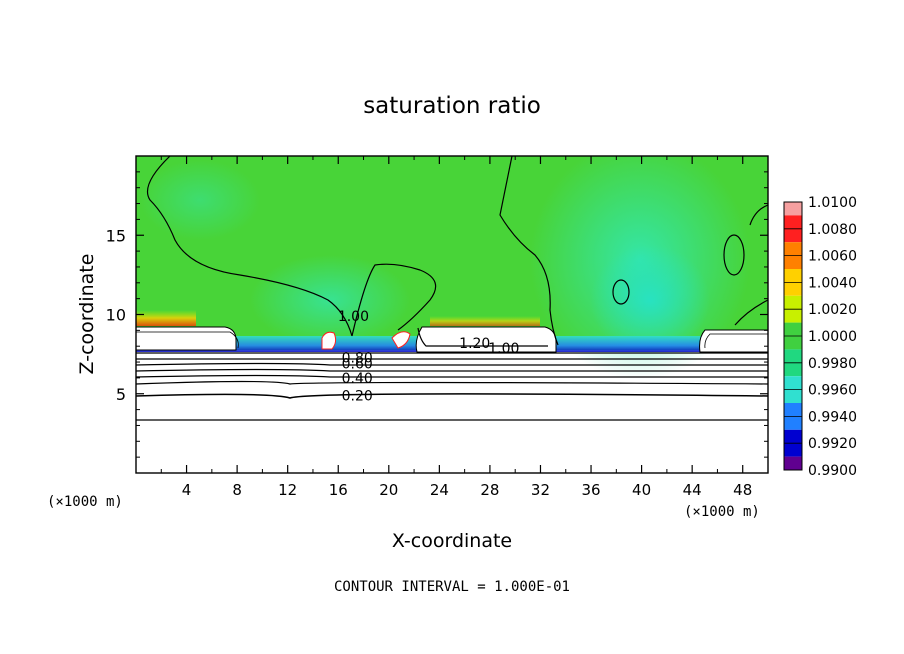 Image resolution: width=904 pixels, height=654 pixels. I want to click on x-tick-label: 40, so click(641, 490).